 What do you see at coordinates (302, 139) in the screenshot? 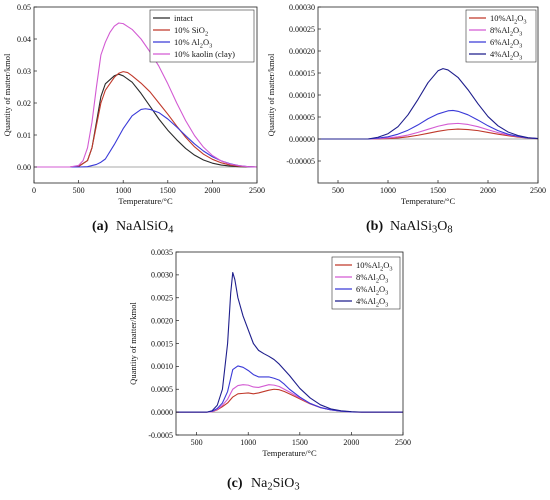
I see `y-tick-label: 0.00000` at bounding box center [302, 139].